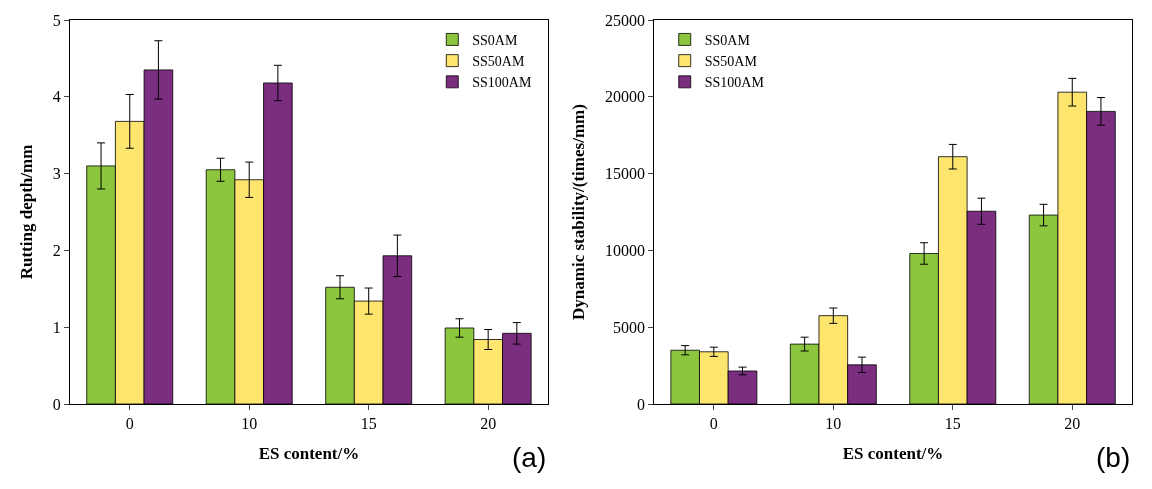  I want to click on y-tick-label: 5, so click(56, 20).